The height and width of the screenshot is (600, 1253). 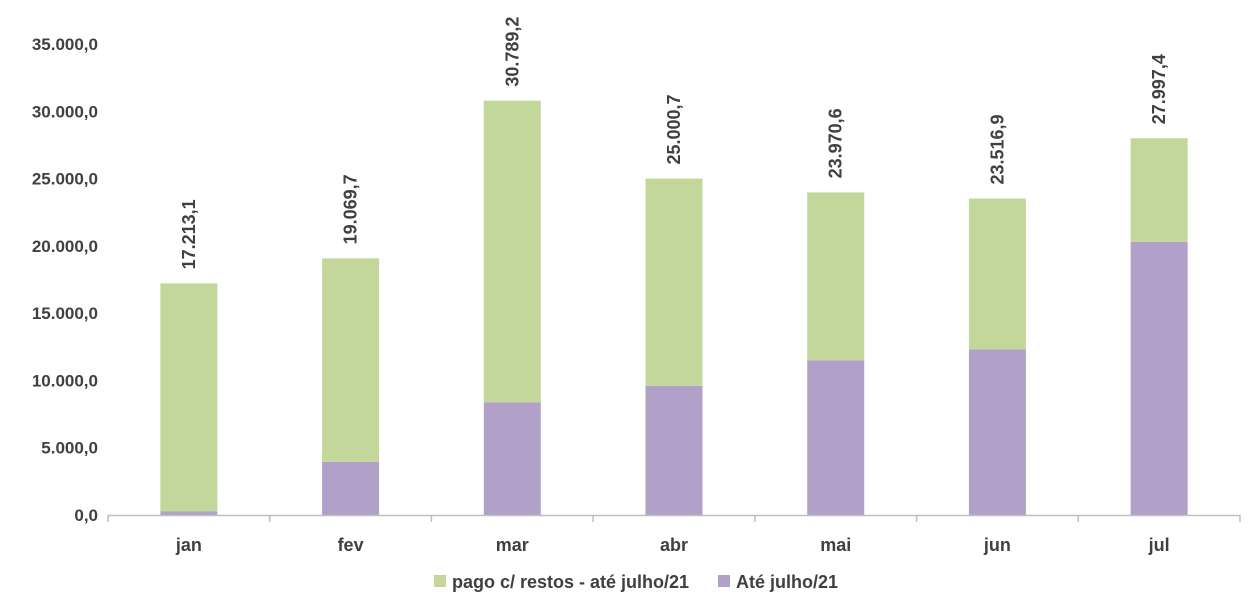 I want to click on y-tick-label: 25.000,0, so click(x=65, y=179).